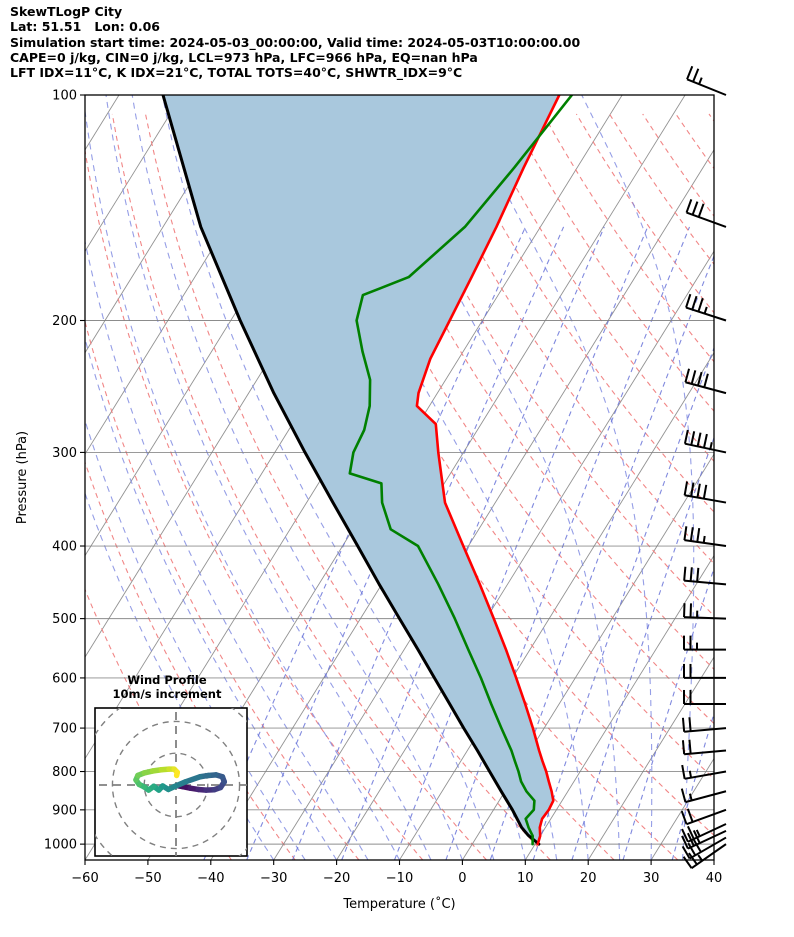 The width and height of the screenshot is (794, 937). I want to click on header-location: Lat: 51.51 Lon: 0.06, so click(85, 27).